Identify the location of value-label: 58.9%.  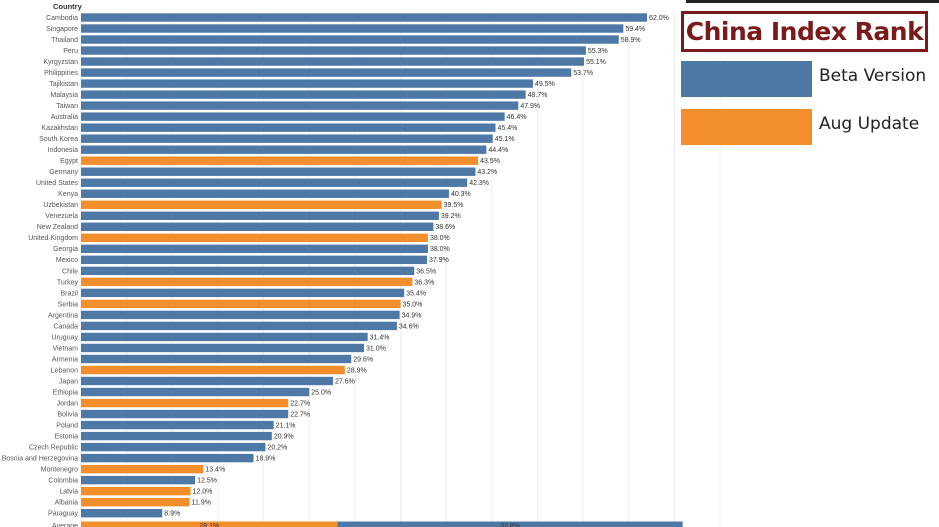
(631, 40).